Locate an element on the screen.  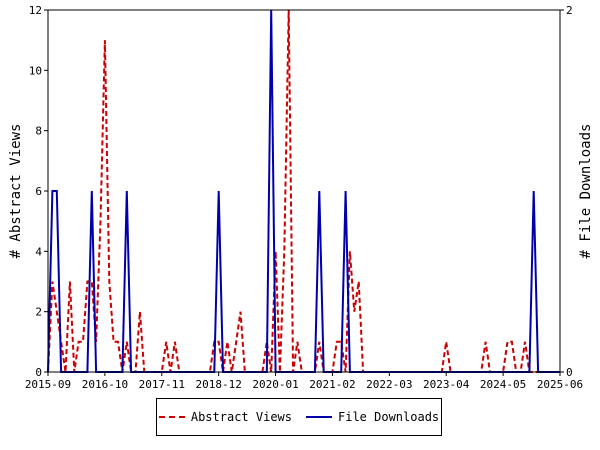
x-tick-label: 2017-11 is located at coordinates (162, 384).